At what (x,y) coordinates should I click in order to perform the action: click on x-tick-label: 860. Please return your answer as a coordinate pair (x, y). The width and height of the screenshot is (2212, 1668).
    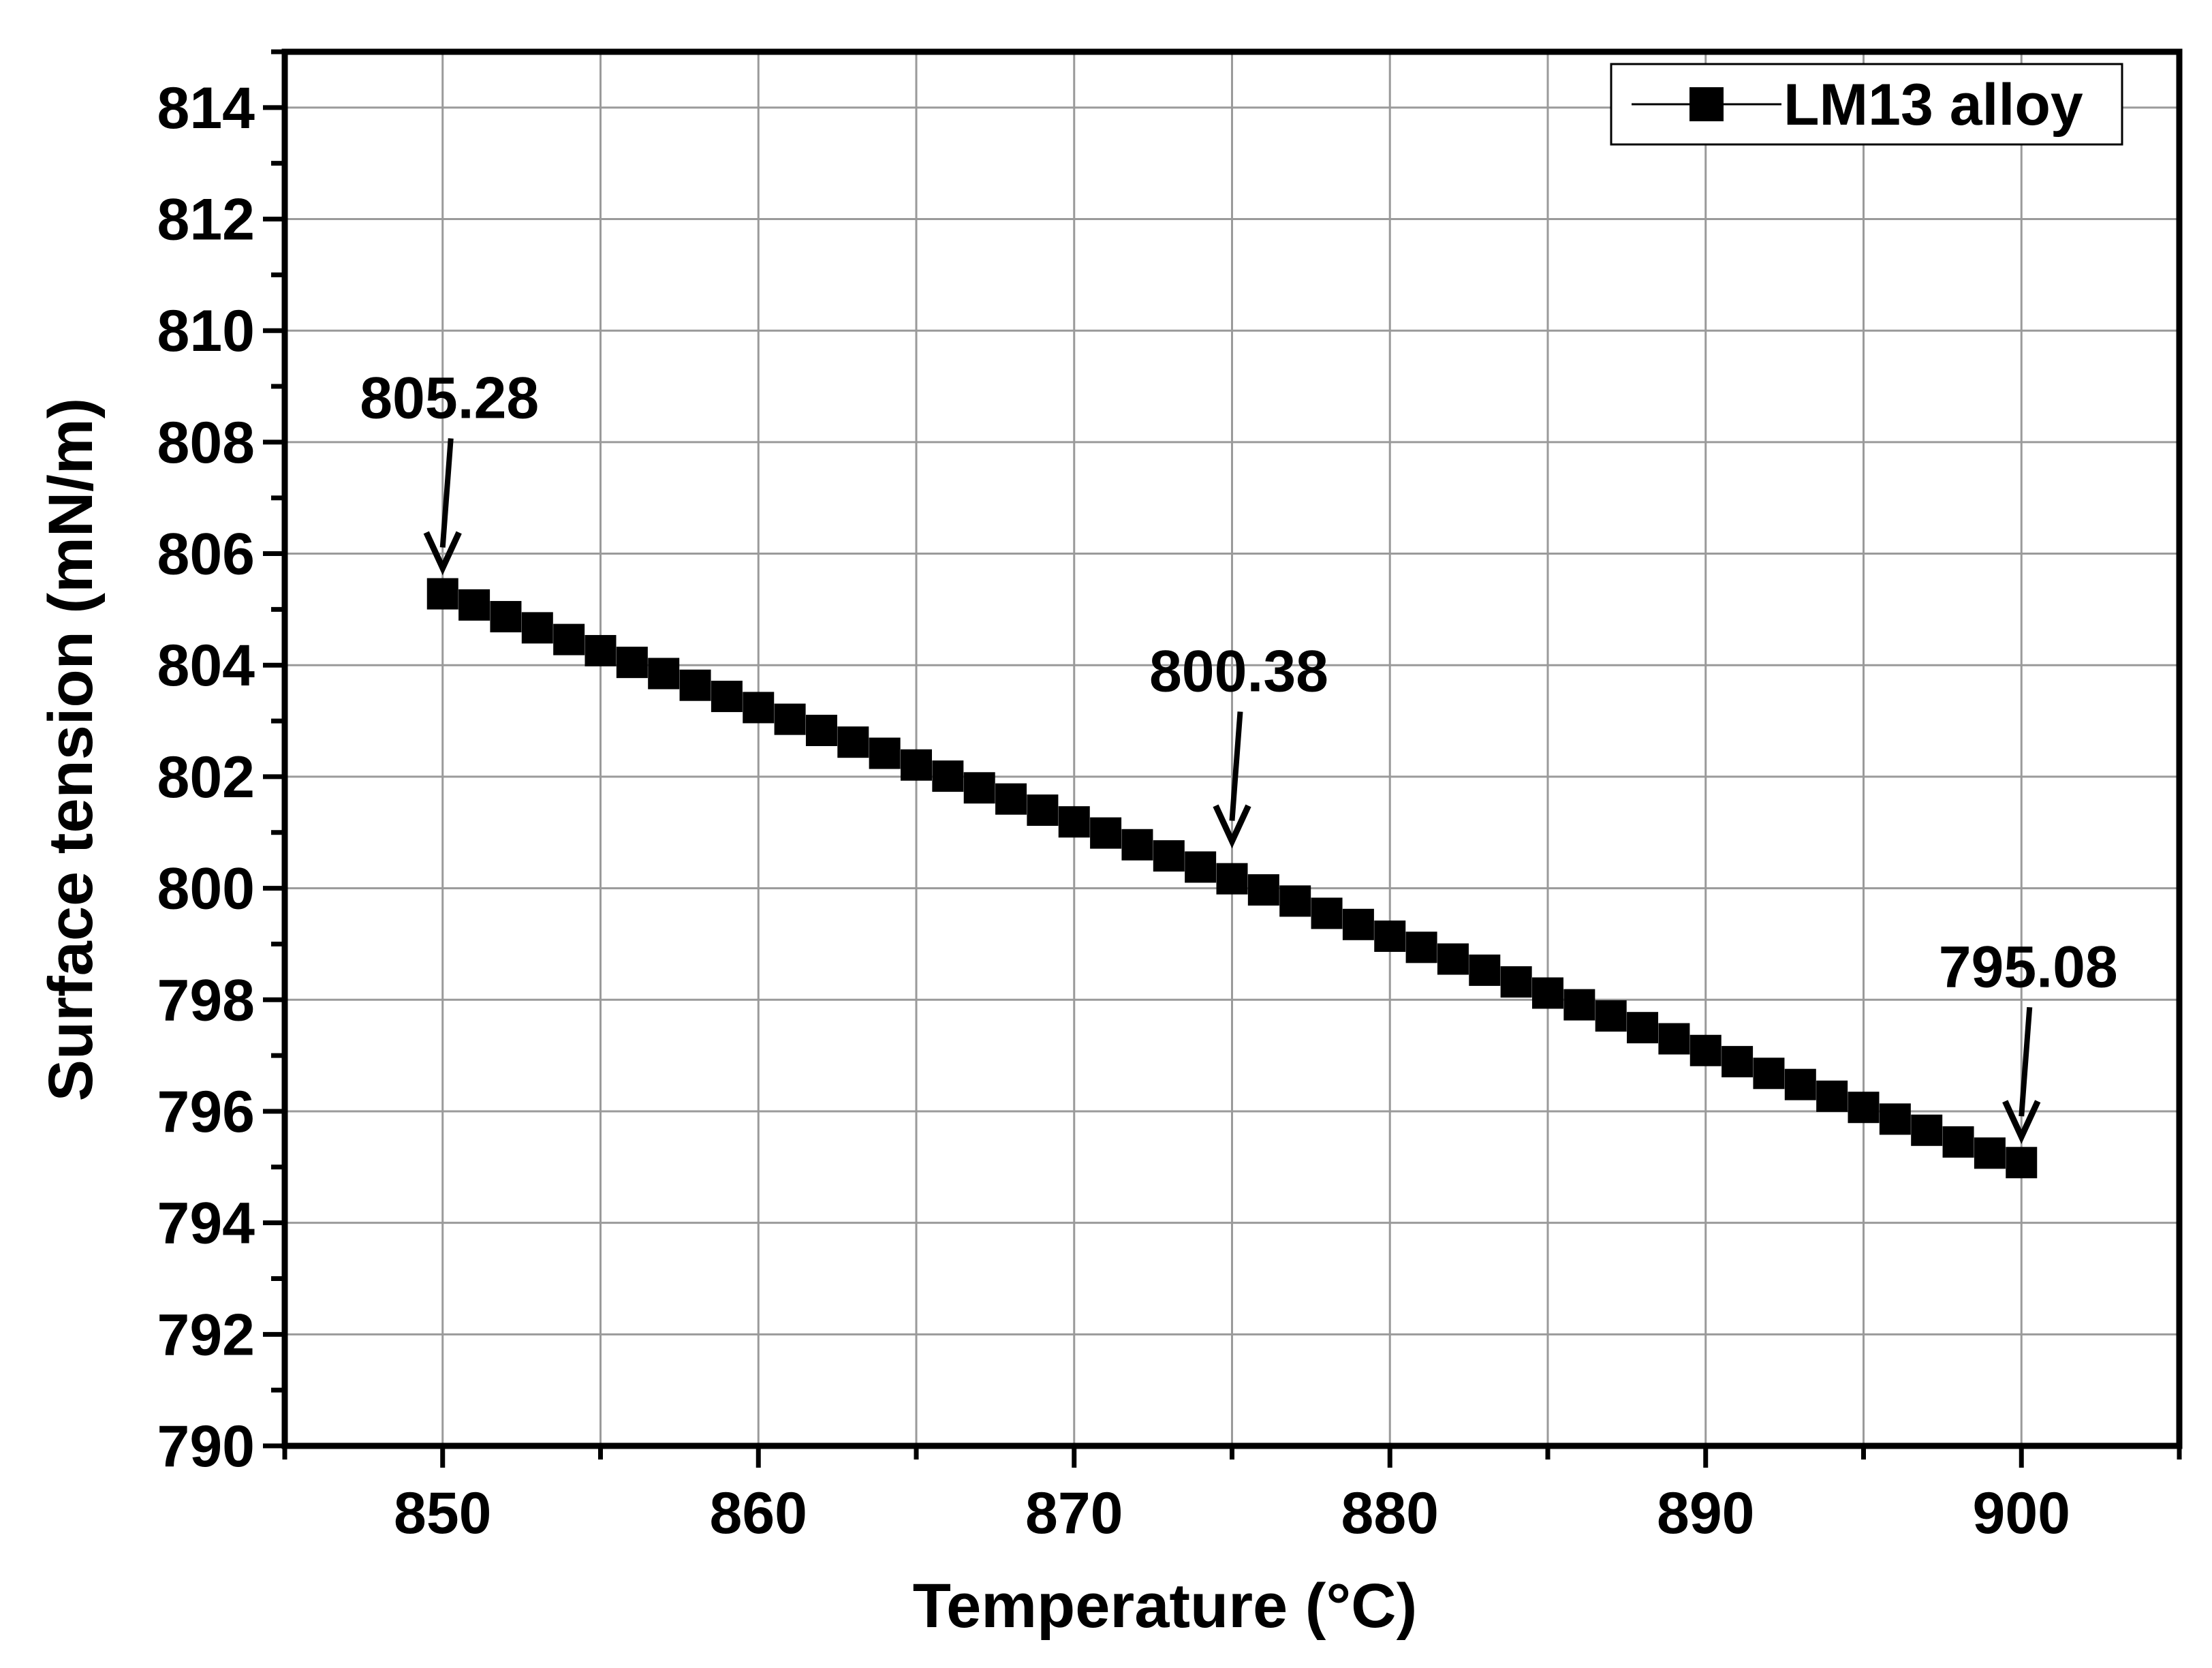
    Looking at the image, I should click on (759, 1514).